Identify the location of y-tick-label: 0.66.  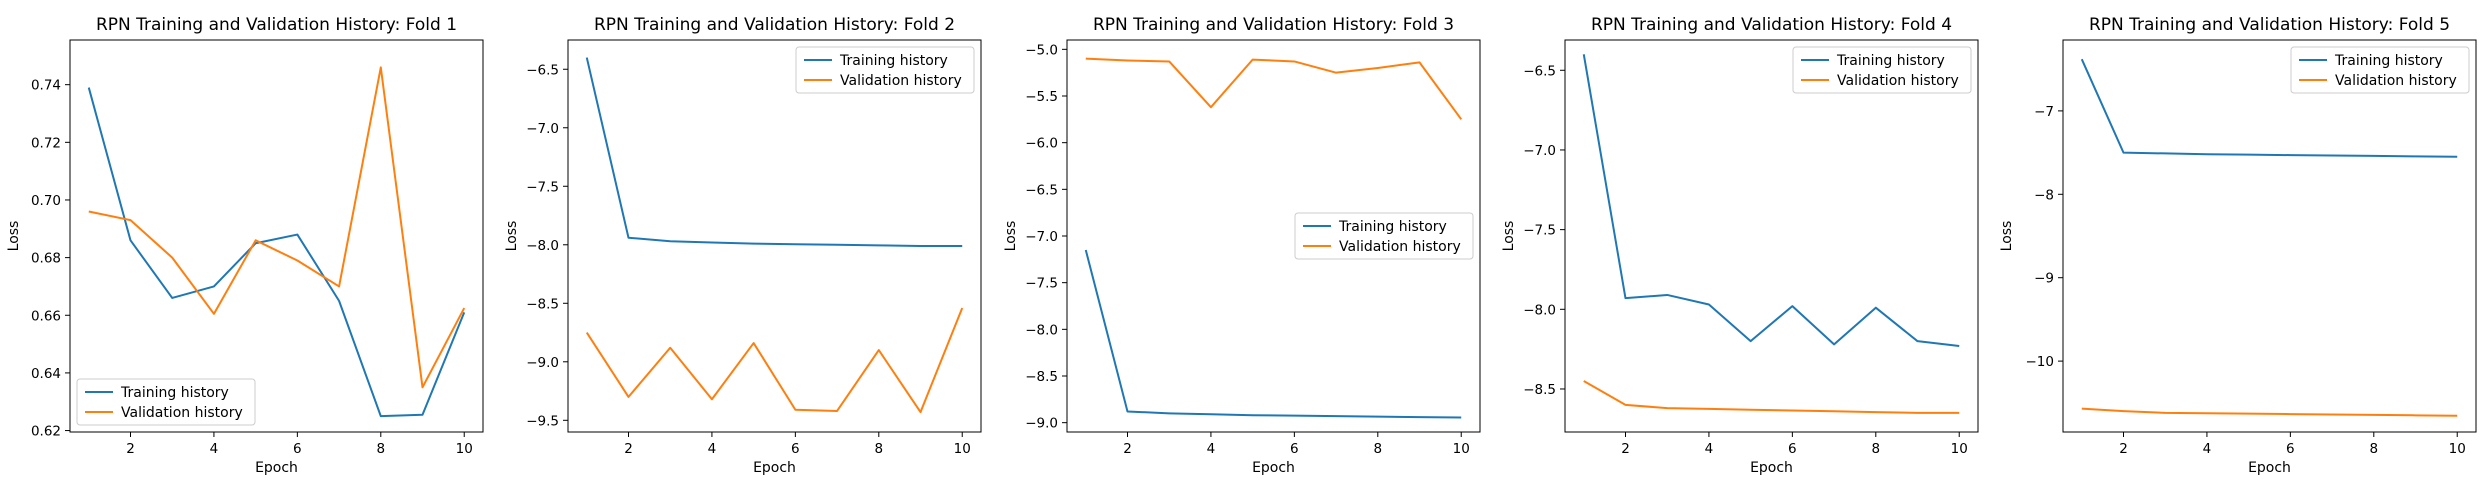
(46, 316).